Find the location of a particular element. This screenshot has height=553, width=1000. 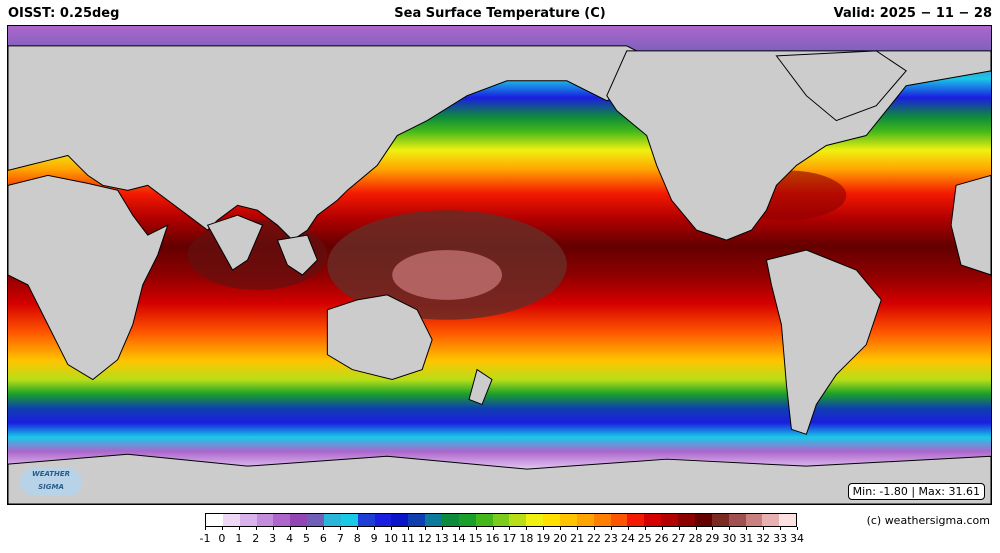

colorbar-tick-label: 34 is located at coordinates (797, 538).